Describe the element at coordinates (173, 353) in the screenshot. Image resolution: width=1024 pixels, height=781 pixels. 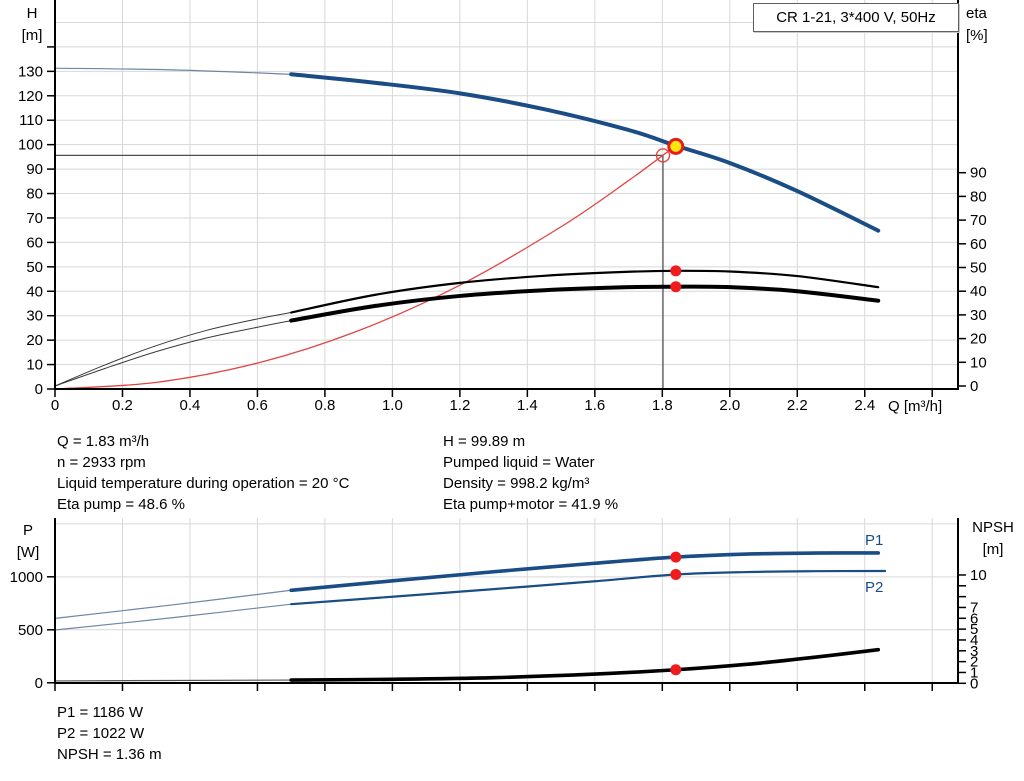
I see `eta-pump-motor-curve-thin` at that location.